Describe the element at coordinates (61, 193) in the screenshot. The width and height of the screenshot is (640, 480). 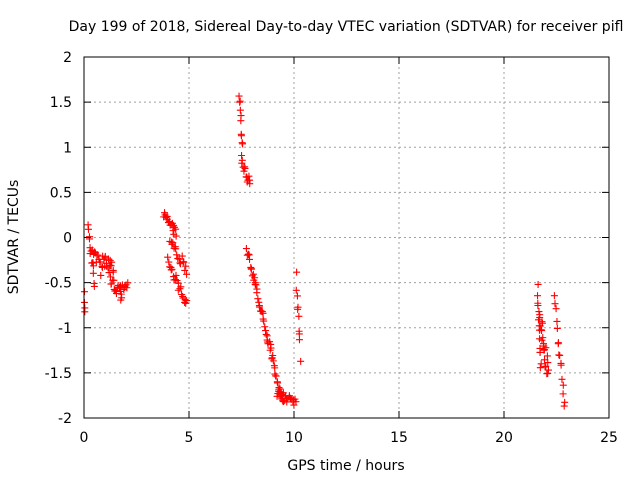
I see `y-tick-label: 0.5` at that location.